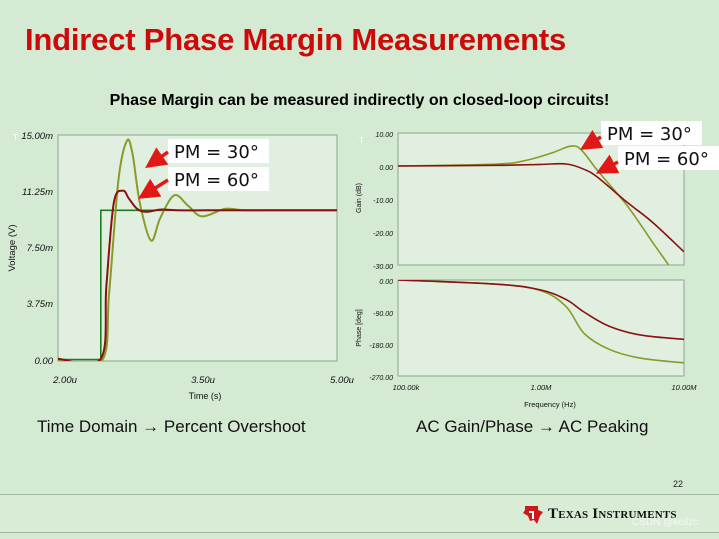 This screenshot has width=719, height=539. I want to click on freq-x-tick-label: 10.00M, so click(684, 387).